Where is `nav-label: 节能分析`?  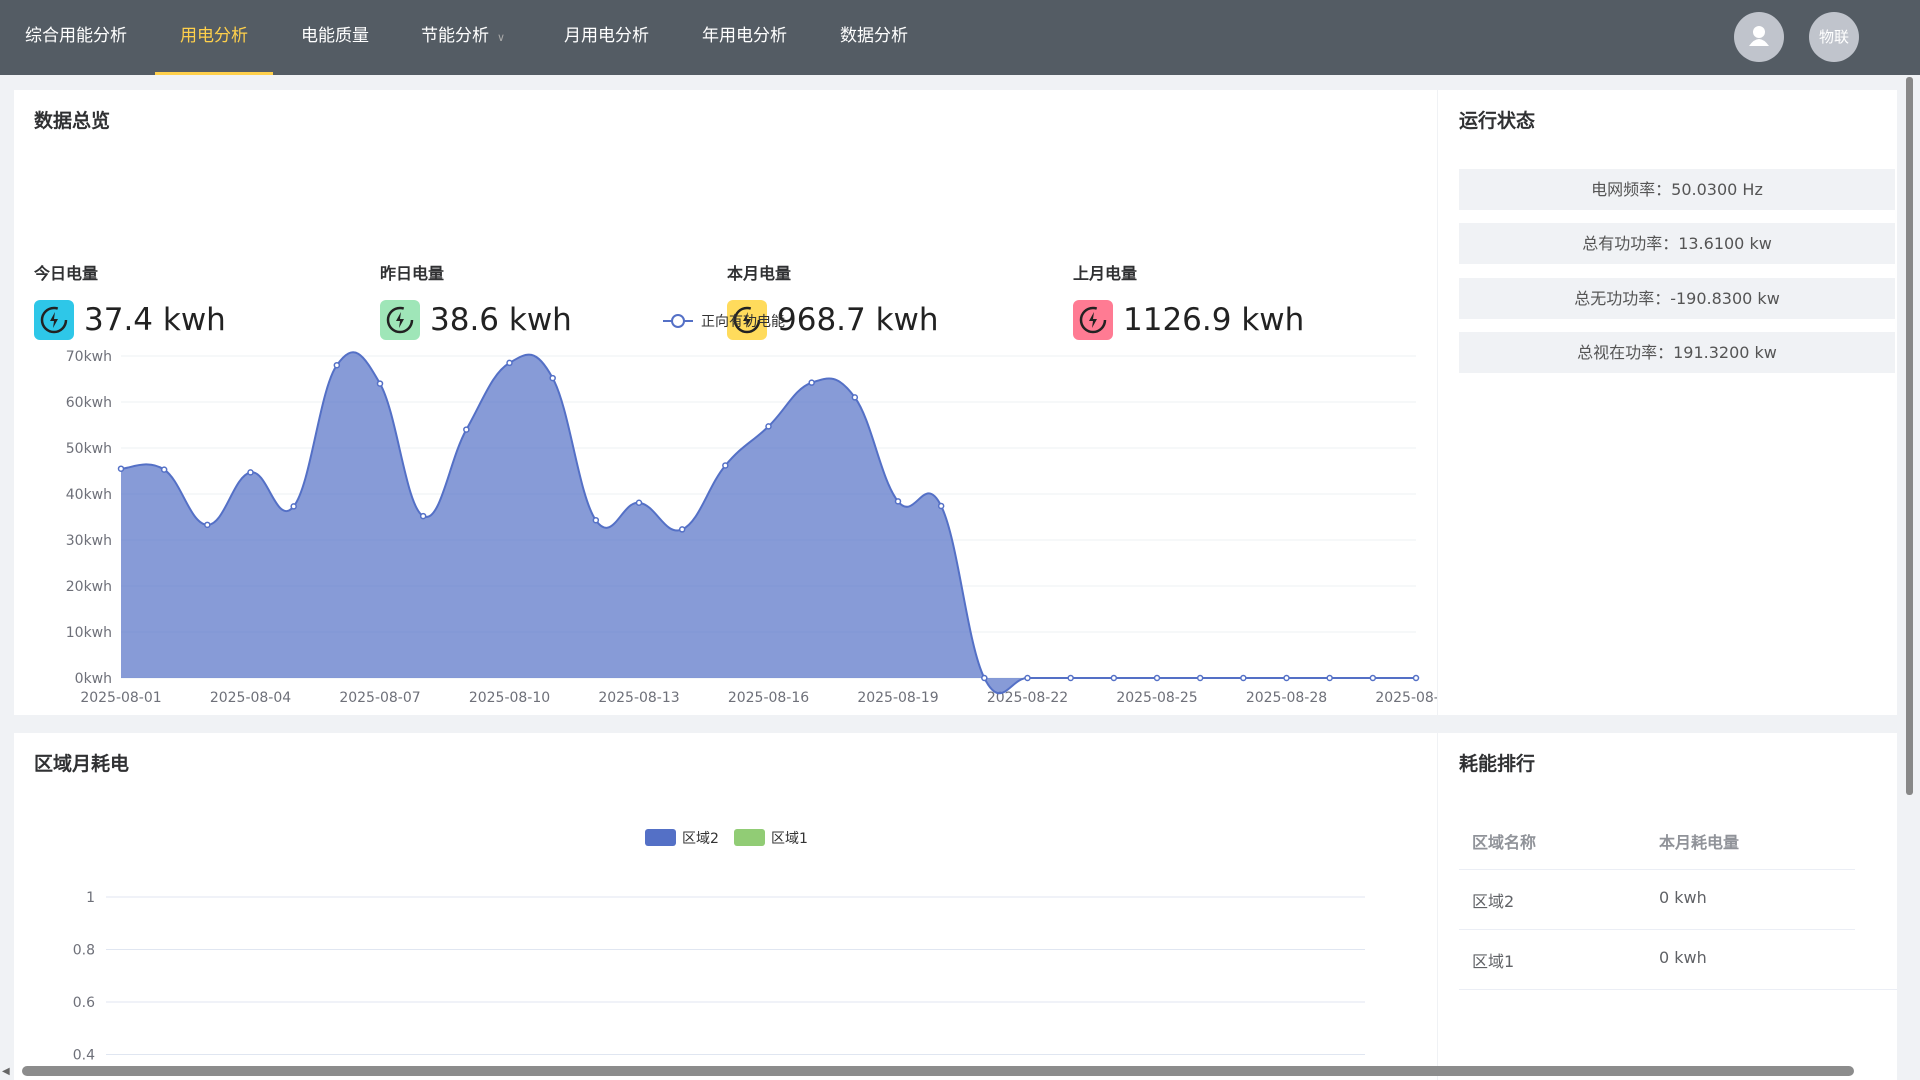
nav-label: 节能分析 is located at coordinates (455, 36).